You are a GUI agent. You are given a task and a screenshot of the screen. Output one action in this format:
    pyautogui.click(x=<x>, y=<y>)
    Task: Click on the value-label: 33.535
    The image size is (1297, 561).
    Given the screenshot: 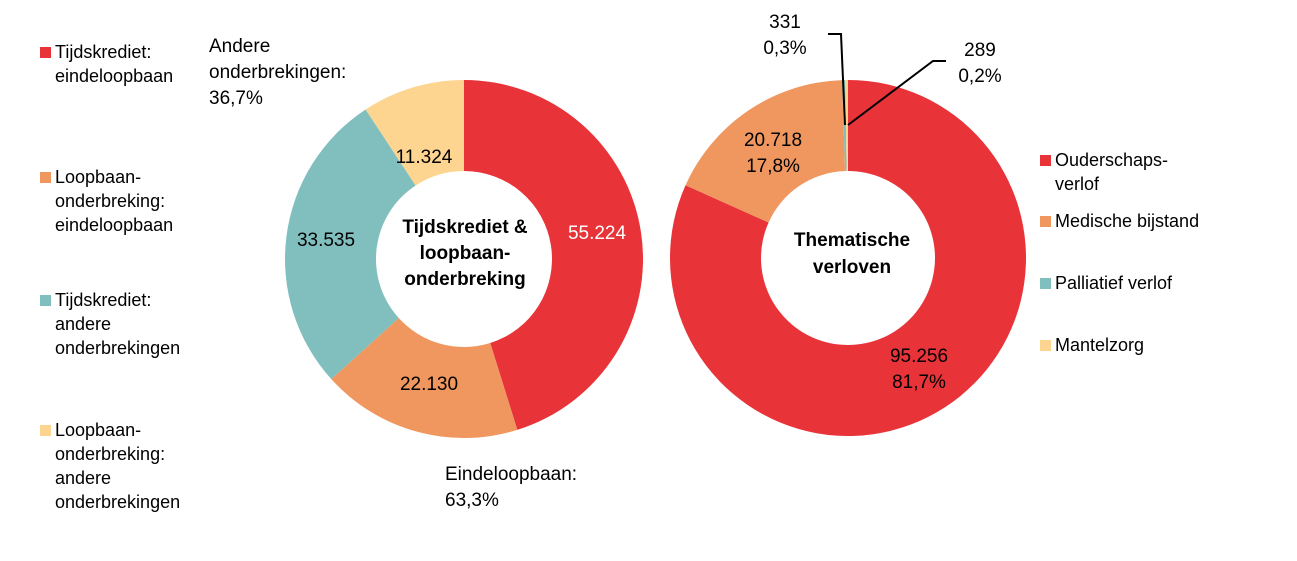 What is the action you would take?
    pyautogui.click(x=326, y=240)
    